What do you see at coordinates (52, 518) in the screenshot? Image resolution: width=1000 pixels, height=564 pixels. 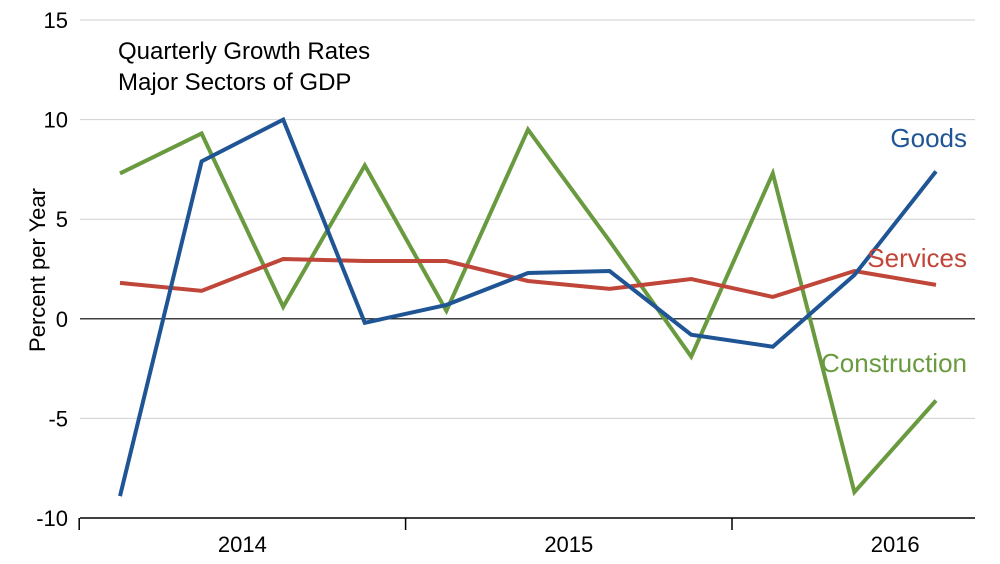 I see `y-tick-label: -10` at bounding box center [52, 518].